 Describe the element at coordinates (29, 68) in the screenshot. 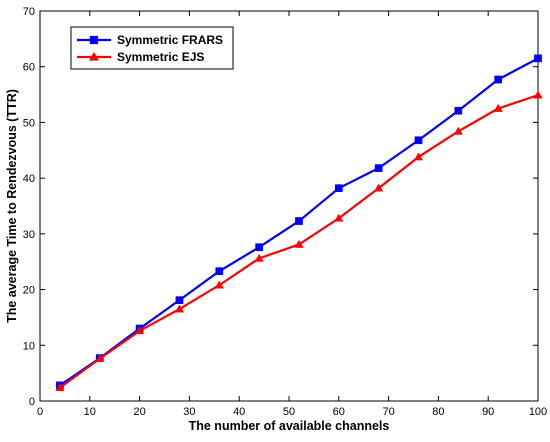

I see `y-tick-label: 60` at that location.